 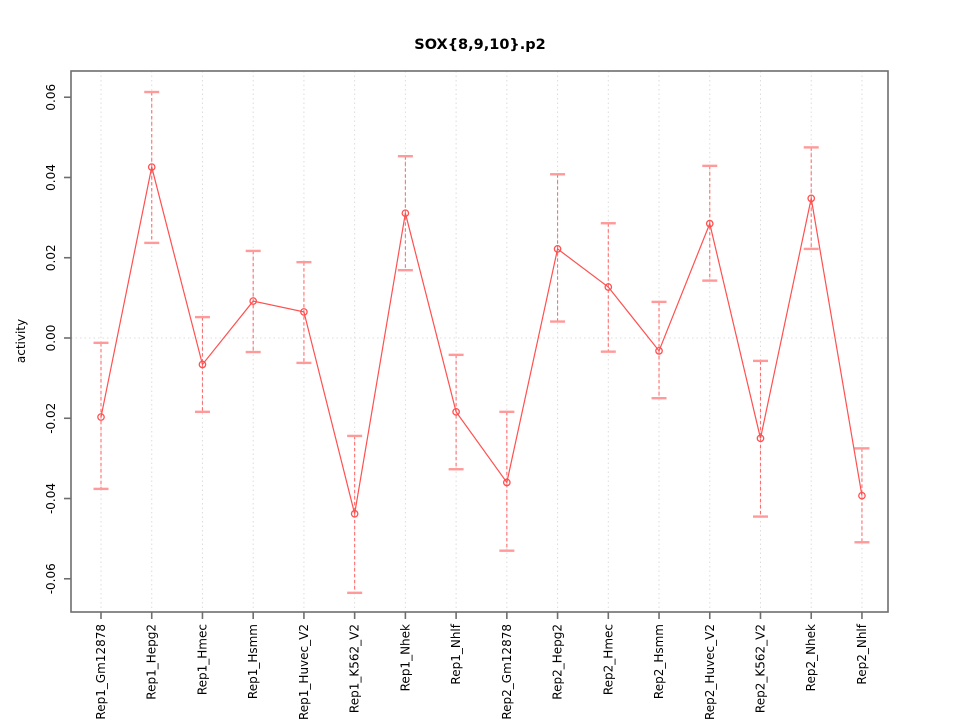 What do you see at coordinates (405, 657) in the screenshot?
I see `x-tick-label: Rep1_Nhek` at bounding box center [405, 657].